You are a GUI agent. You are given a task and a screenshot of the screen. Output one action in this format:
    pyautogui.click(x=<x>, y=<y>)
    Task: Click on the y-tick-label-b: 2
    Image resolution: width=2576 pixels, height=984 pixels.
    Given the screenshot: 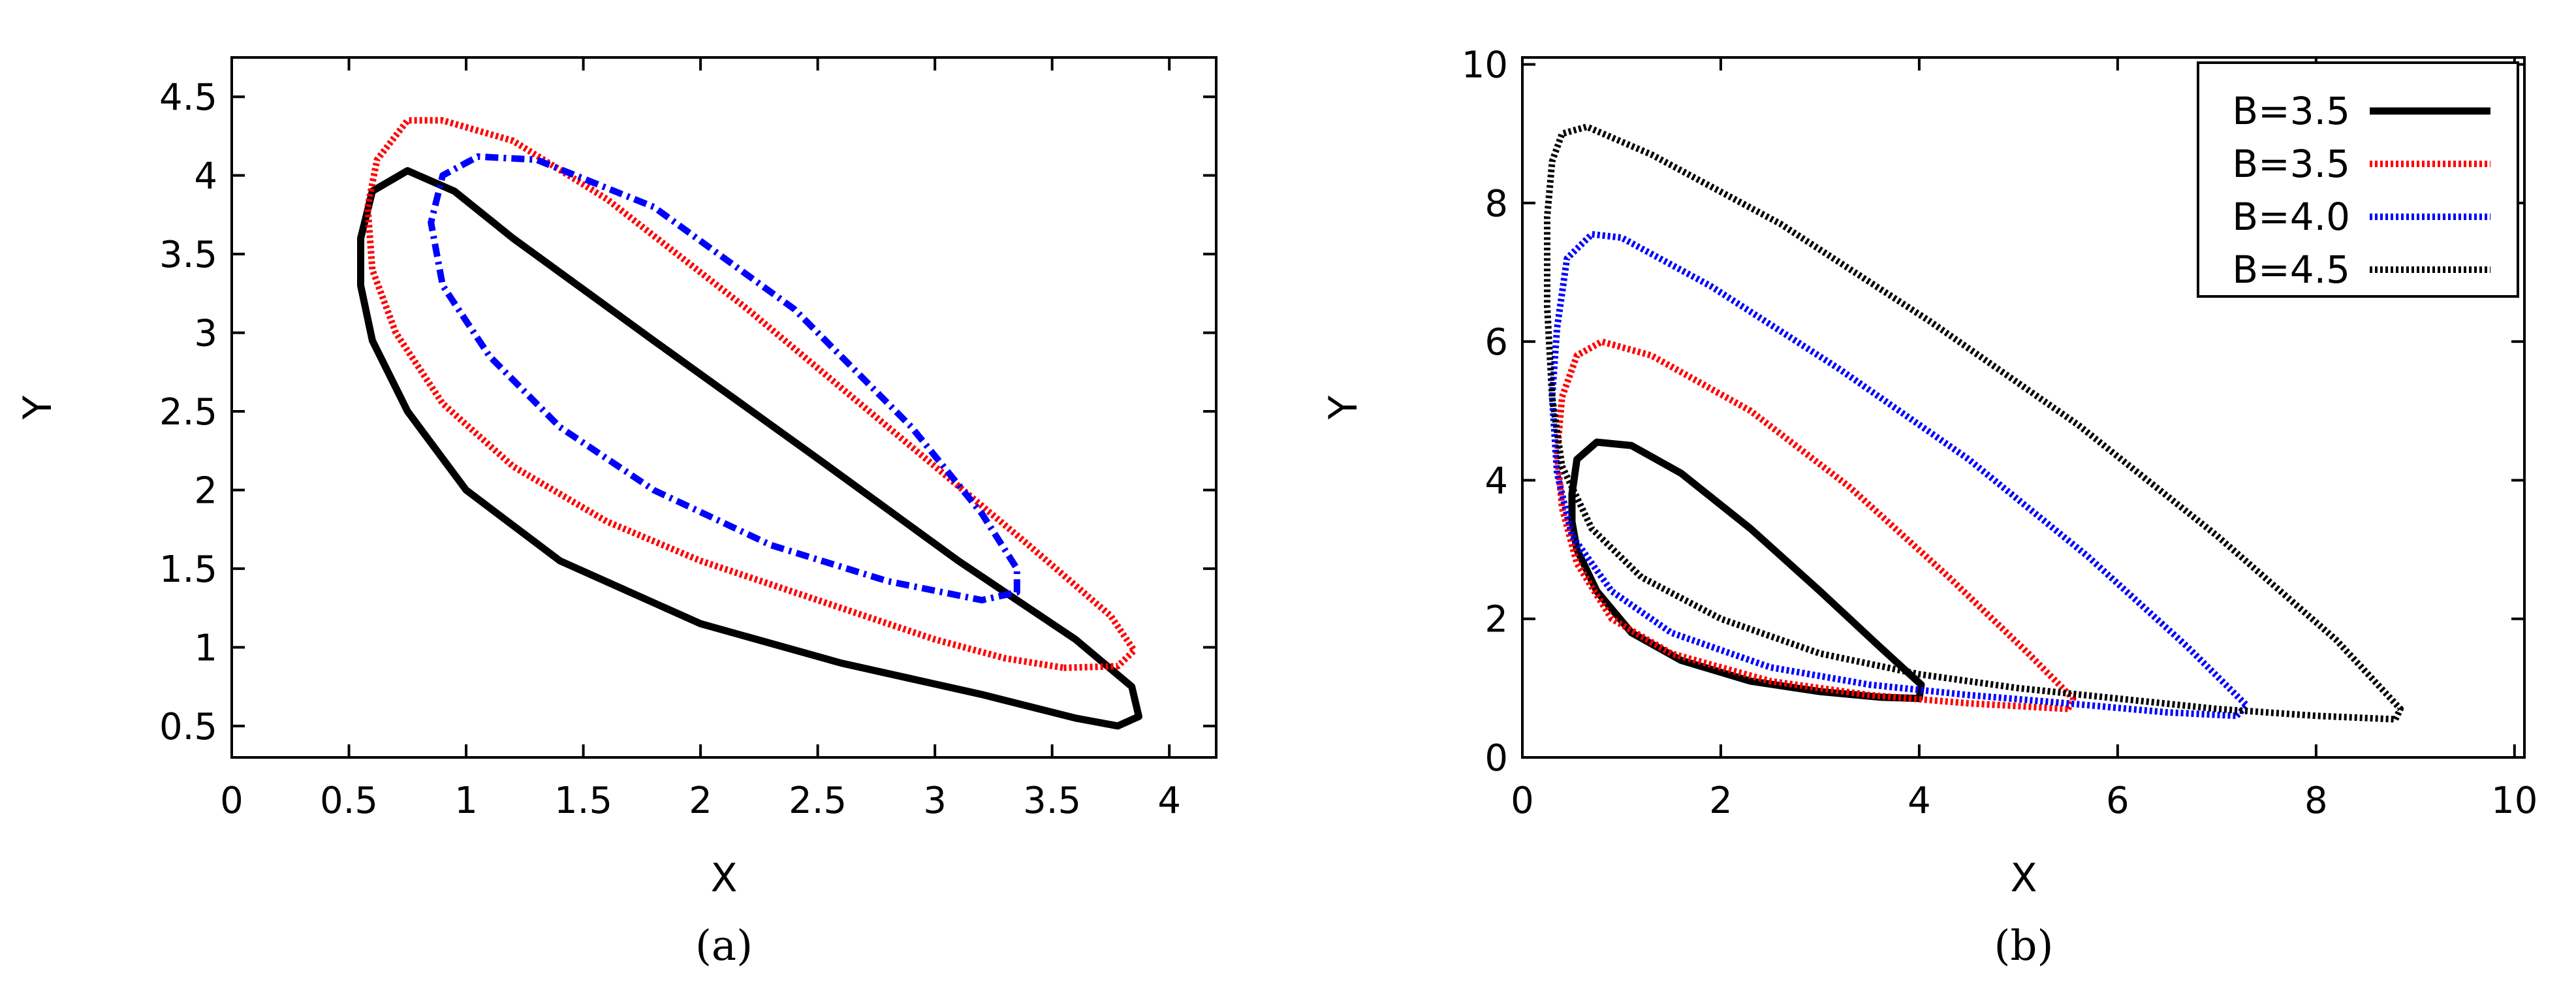 What is the action you would take?
    pyautogui.click(x=1496, y=620)
    